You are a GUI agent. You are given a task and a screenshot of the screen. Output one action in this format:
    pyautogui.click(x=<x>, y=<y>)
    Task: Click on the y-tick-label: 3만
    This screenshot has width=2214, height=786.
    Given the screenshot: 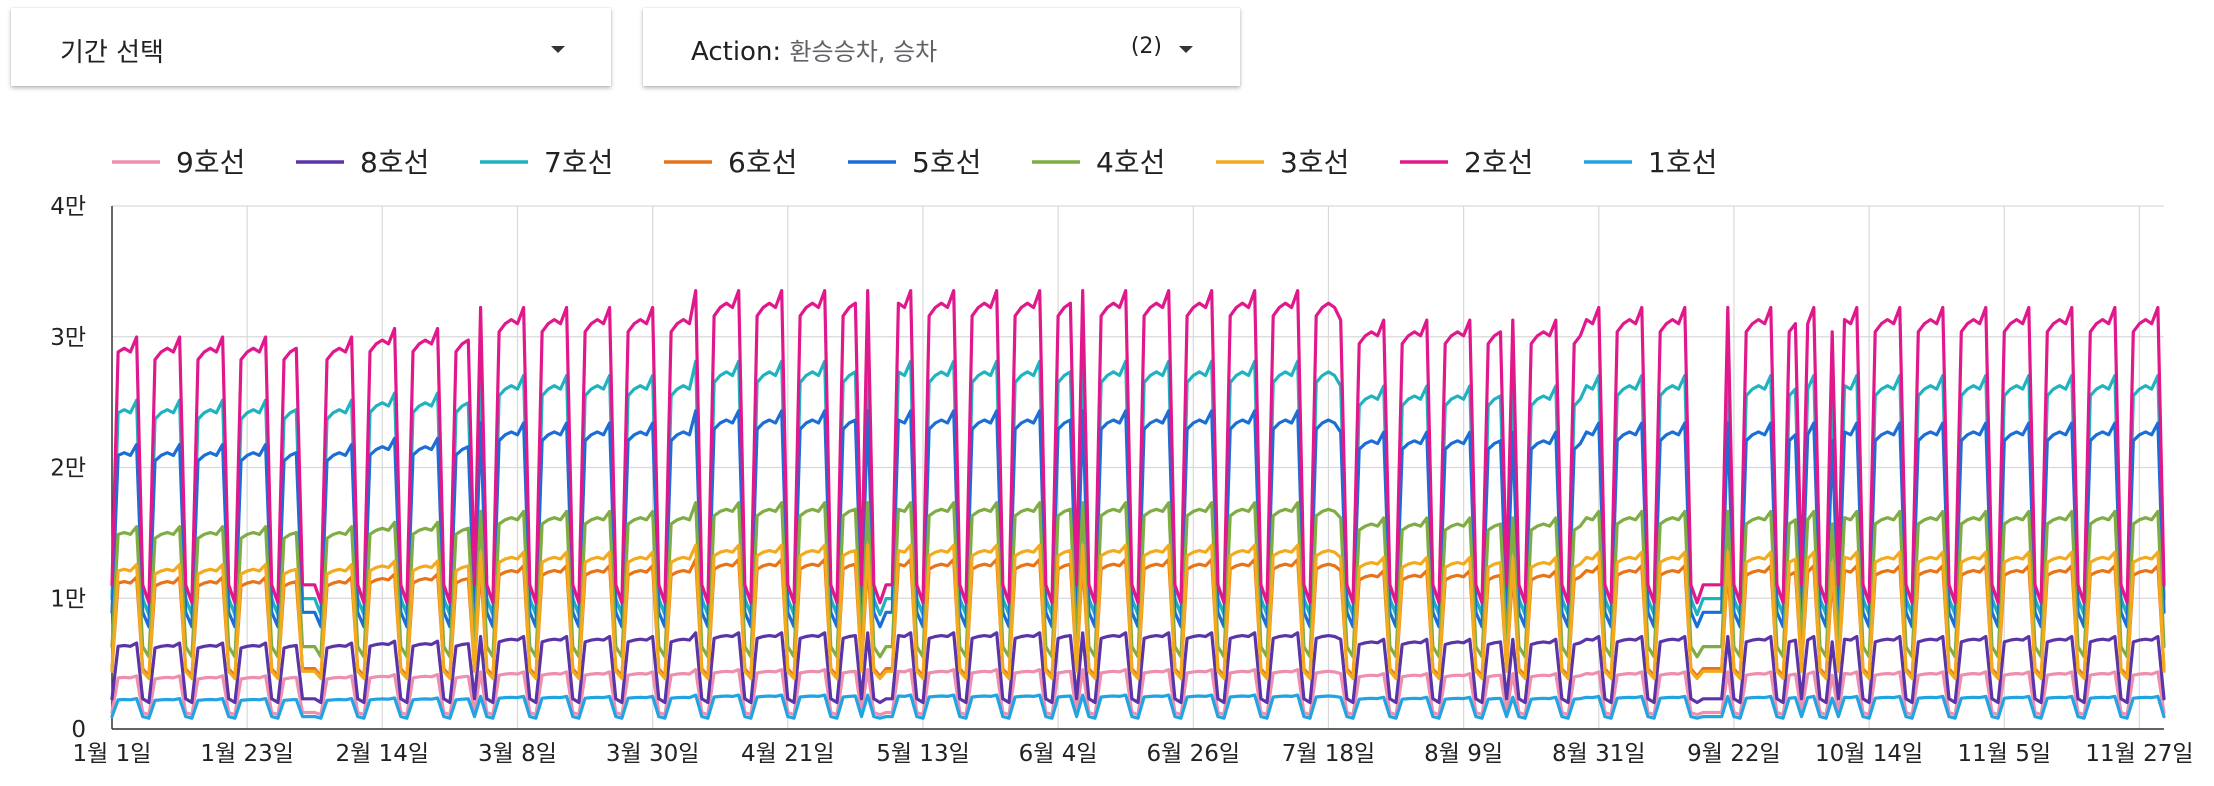 What is the action you would take?
    pyautogui.click(x=68, y=338)
    